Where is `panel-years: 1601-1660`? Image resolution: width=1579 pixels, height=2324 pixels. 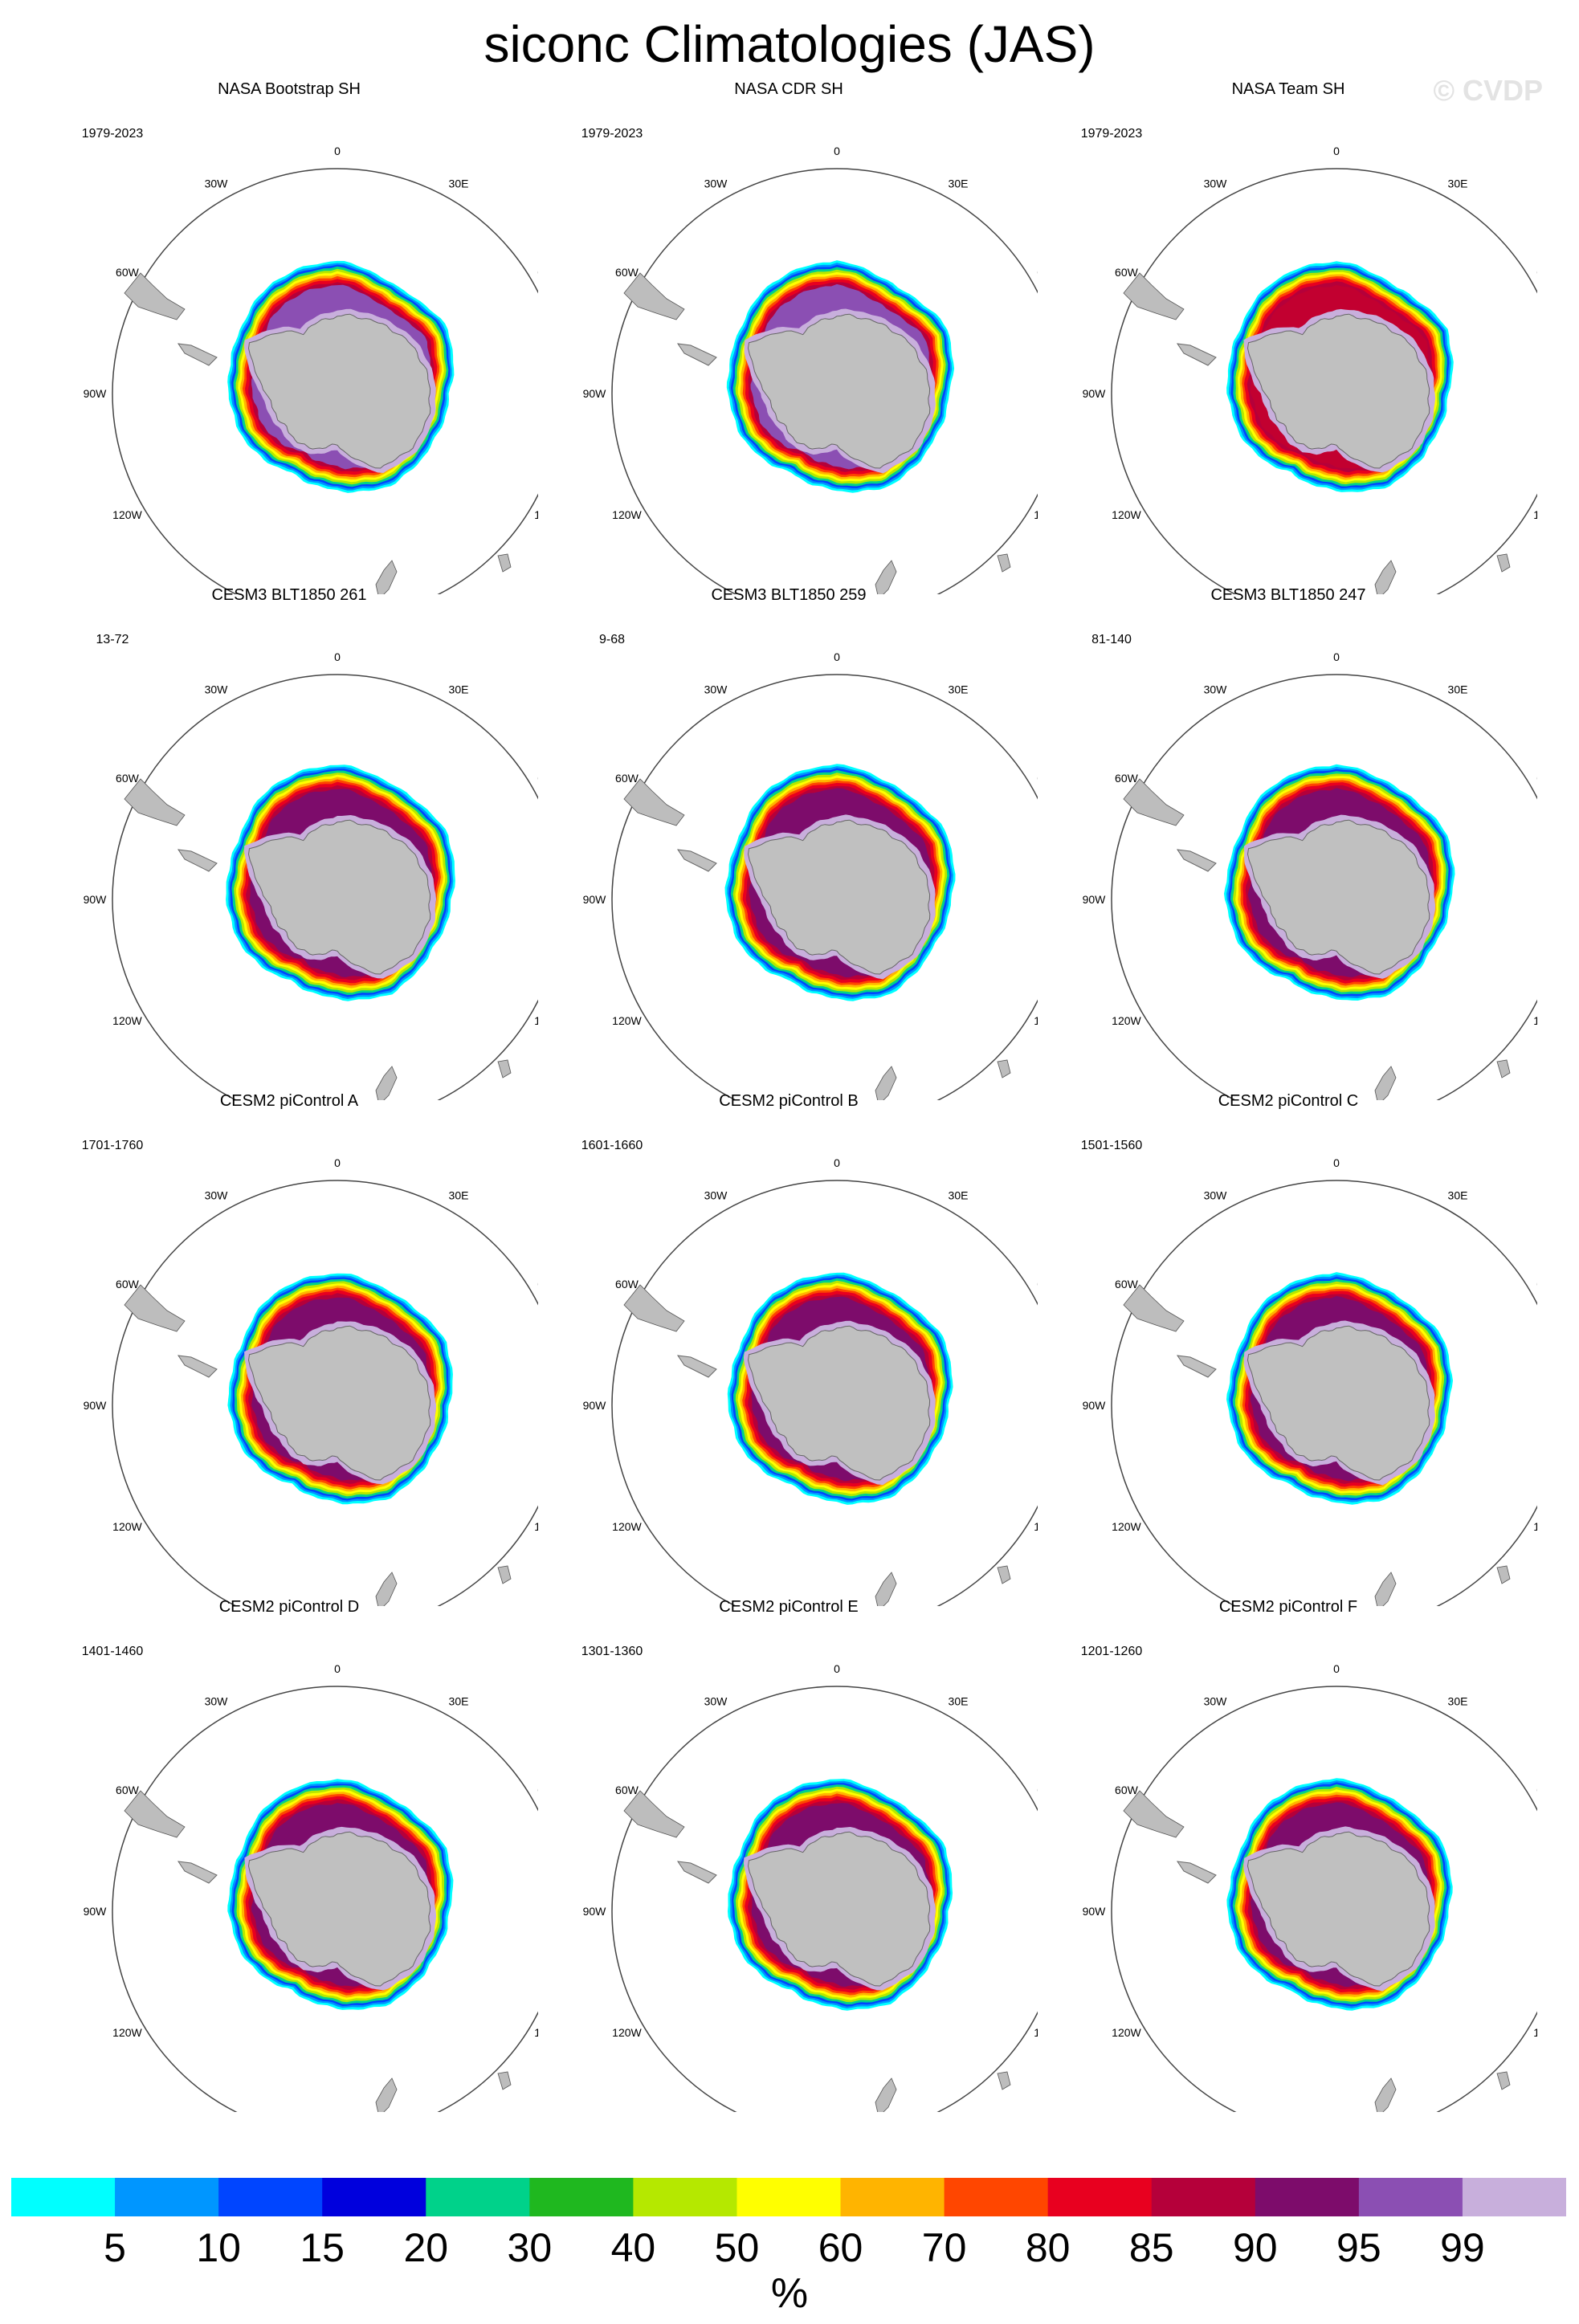
panel-years: 1601-1660 is located at coordinates (612, 1146).